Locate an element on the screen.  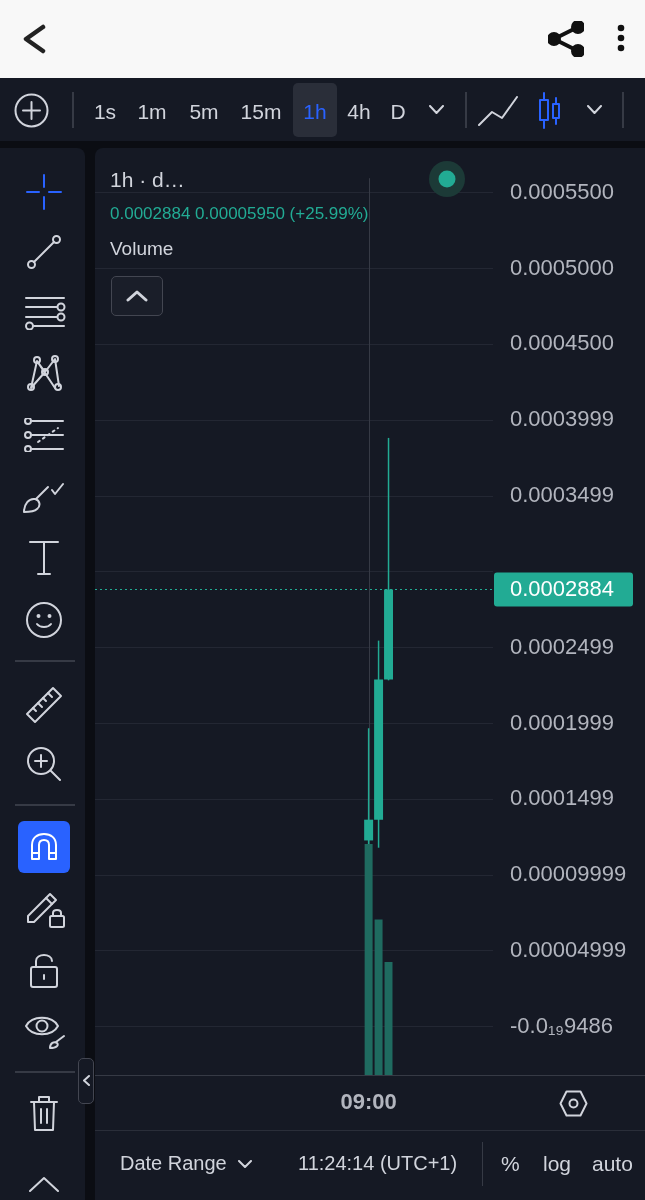
text: D is located at coordinates (398, 111).